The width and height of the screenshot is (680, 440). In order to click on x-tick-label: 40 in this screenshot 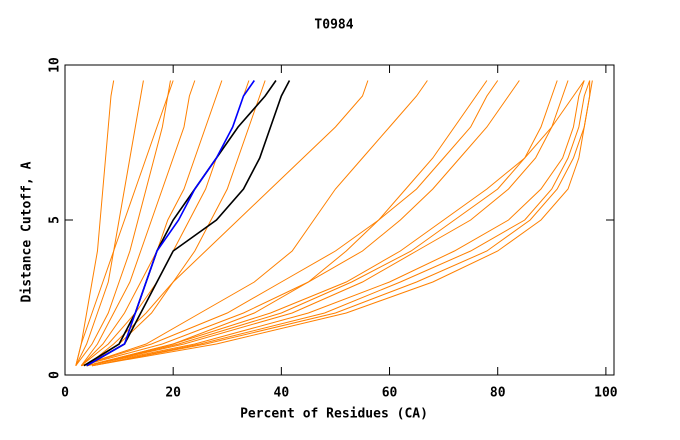, I will do `click(282, 393)`.